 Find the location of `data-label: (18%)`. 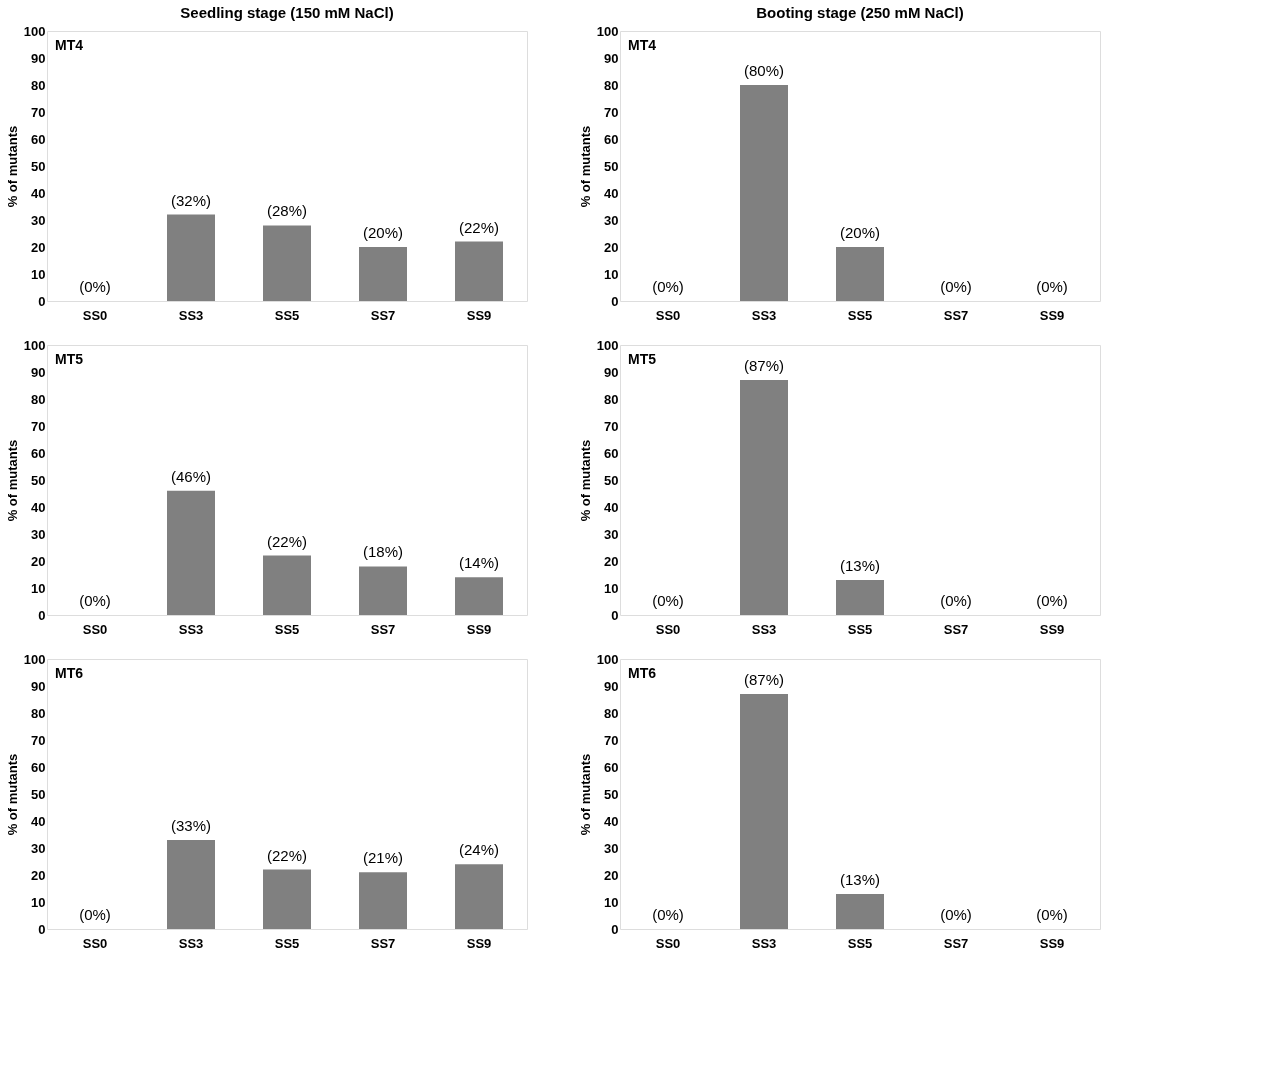

data-label: (18%) is located at coordinates (383, 552).